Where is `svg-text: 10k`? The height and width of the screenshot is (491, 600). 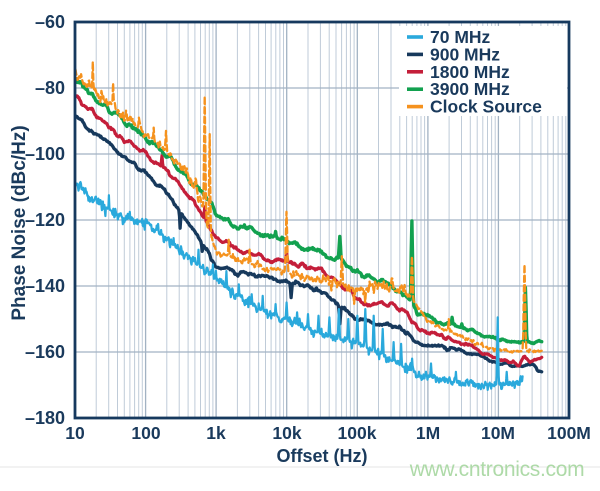
svg-text: 10k is located at coordinates (286, 433).